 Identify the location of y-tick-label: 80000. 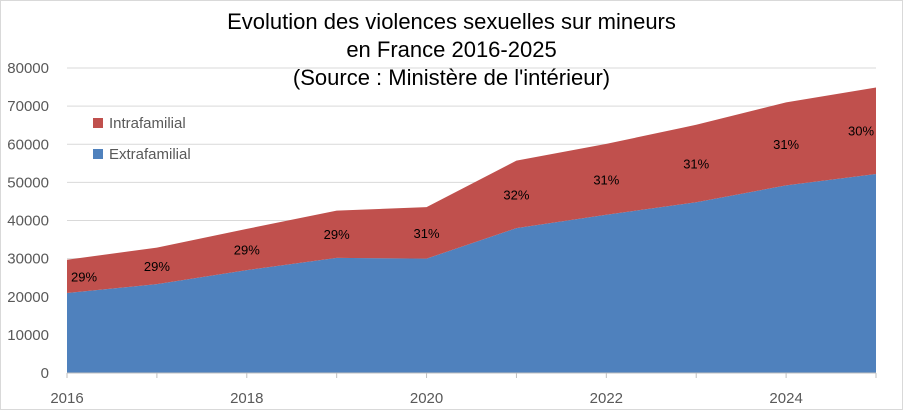
(28, 68).